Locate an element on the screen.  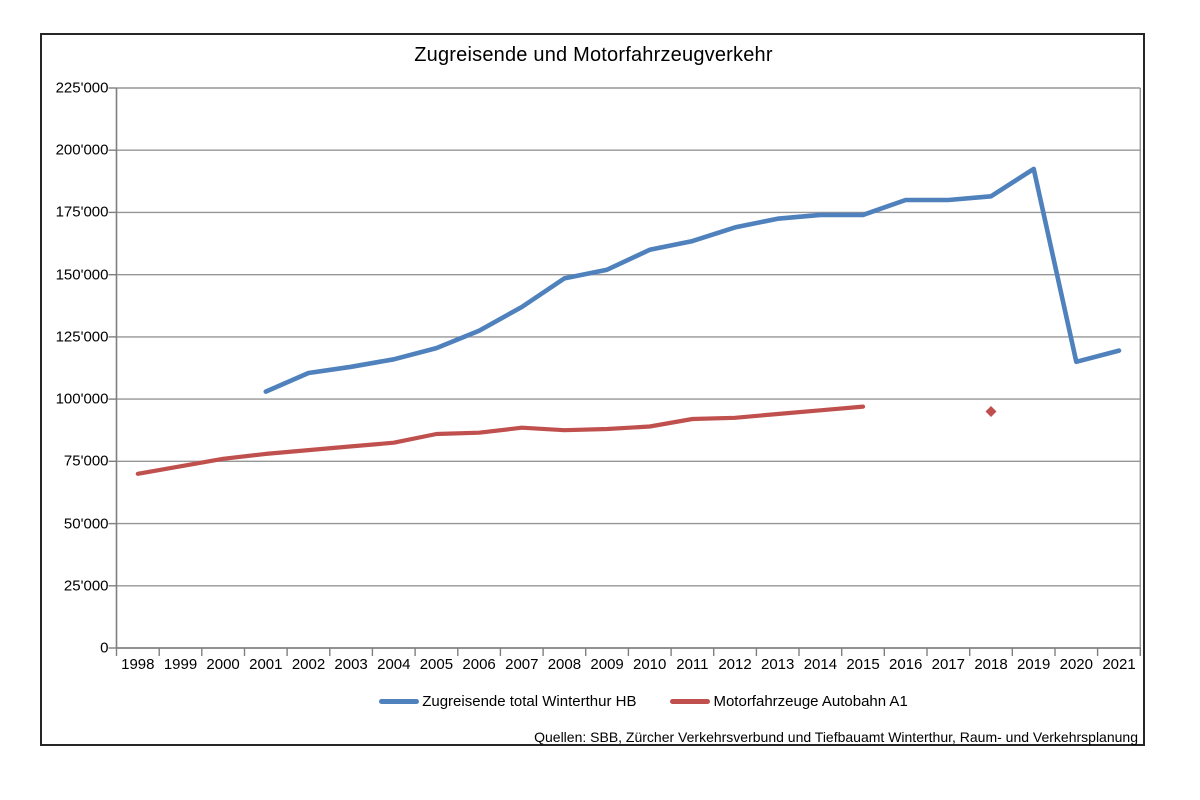
x-axis-tick-label: 2018 is located at coordinates (991, 664).